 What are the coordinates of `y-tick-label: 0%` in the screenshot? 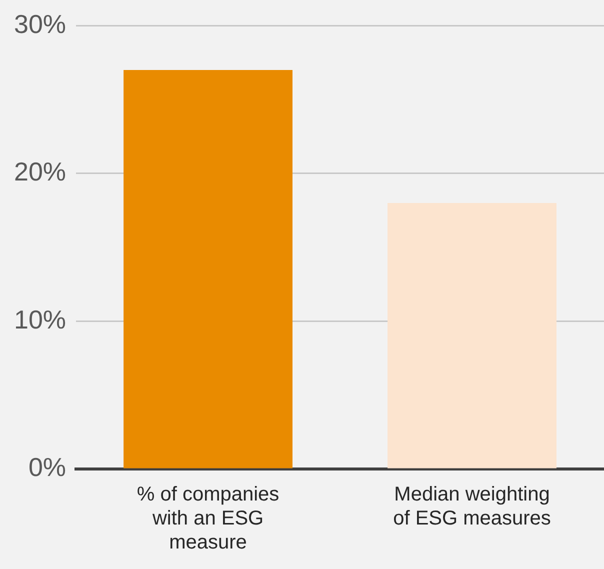 It's located at (47, 467).